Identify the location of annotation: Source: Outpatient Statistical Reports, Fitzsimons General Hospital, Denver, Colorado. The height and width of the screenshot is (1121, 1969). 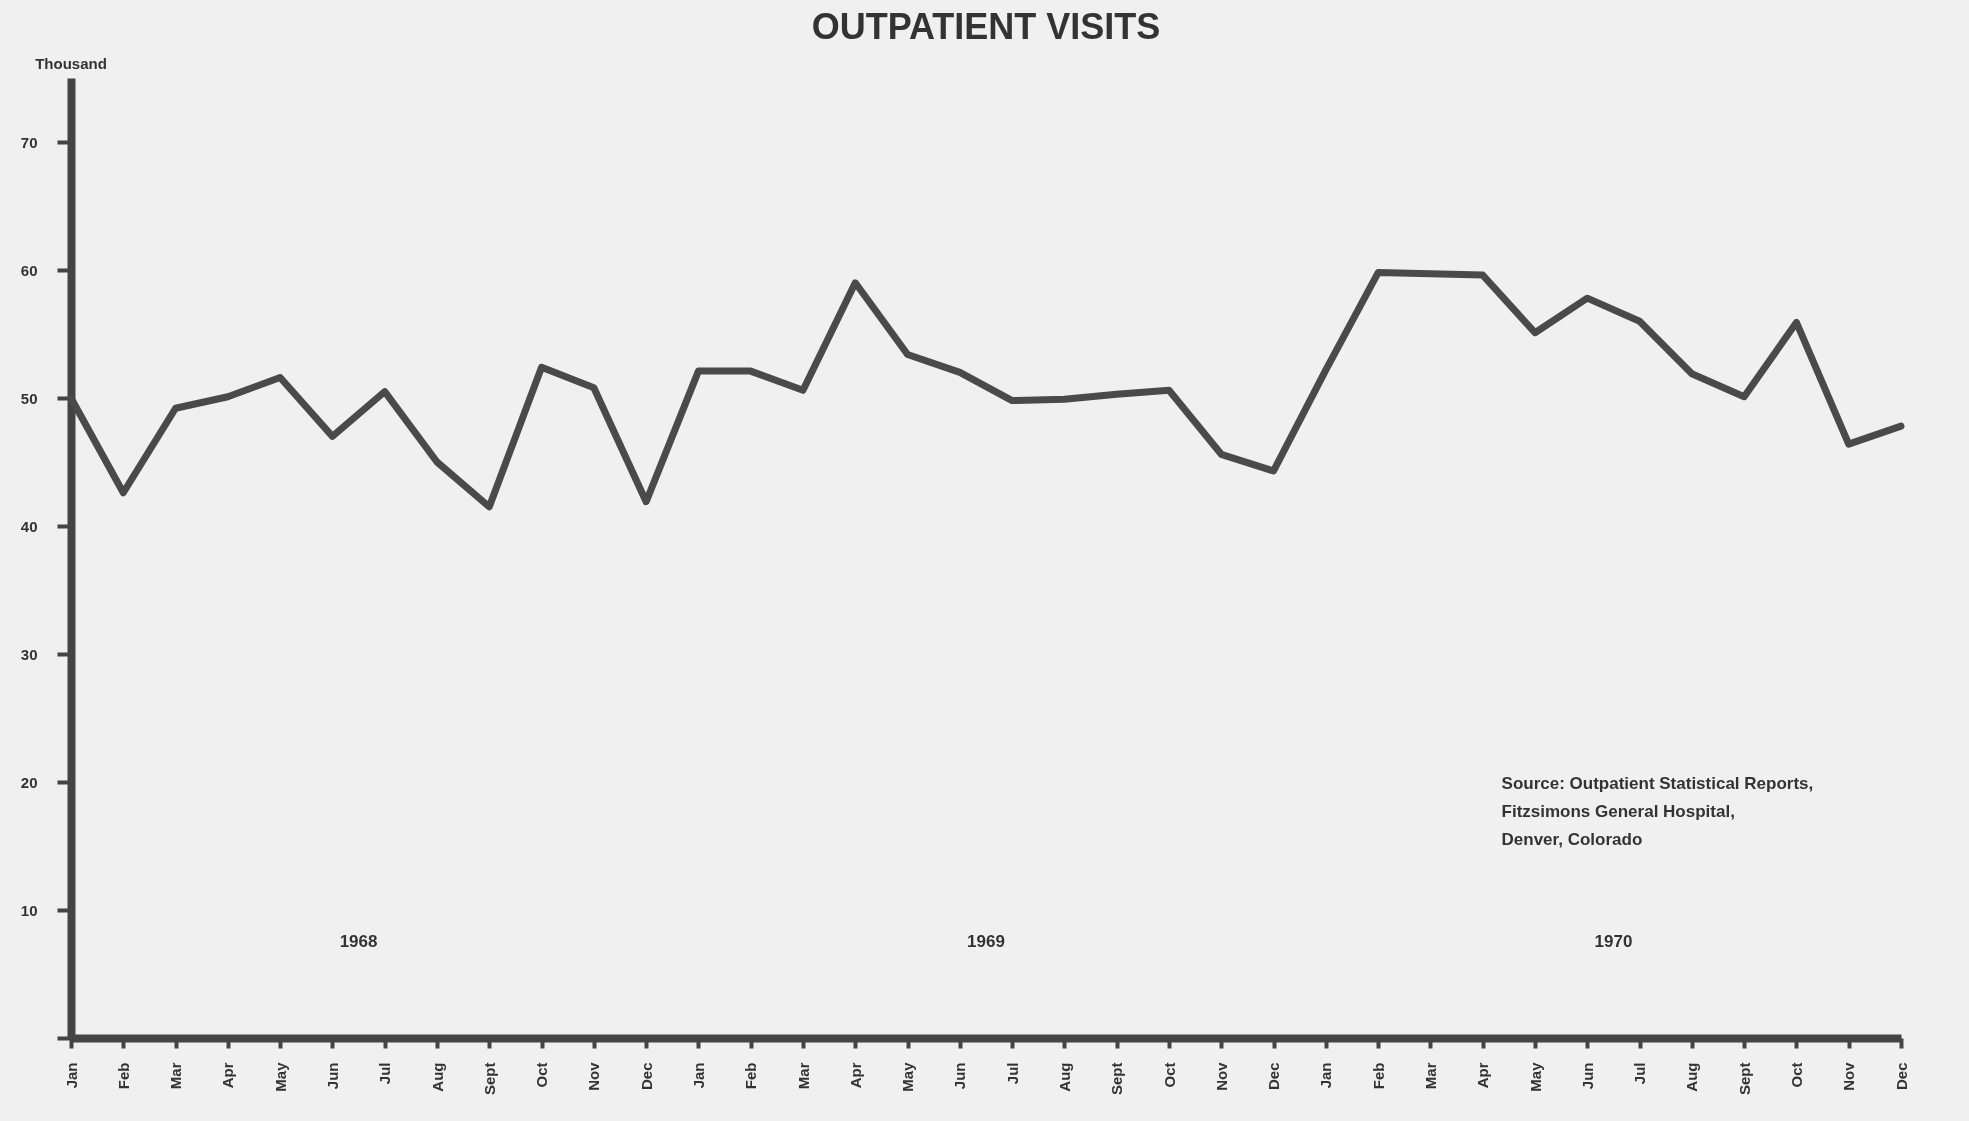
(1657, 811).